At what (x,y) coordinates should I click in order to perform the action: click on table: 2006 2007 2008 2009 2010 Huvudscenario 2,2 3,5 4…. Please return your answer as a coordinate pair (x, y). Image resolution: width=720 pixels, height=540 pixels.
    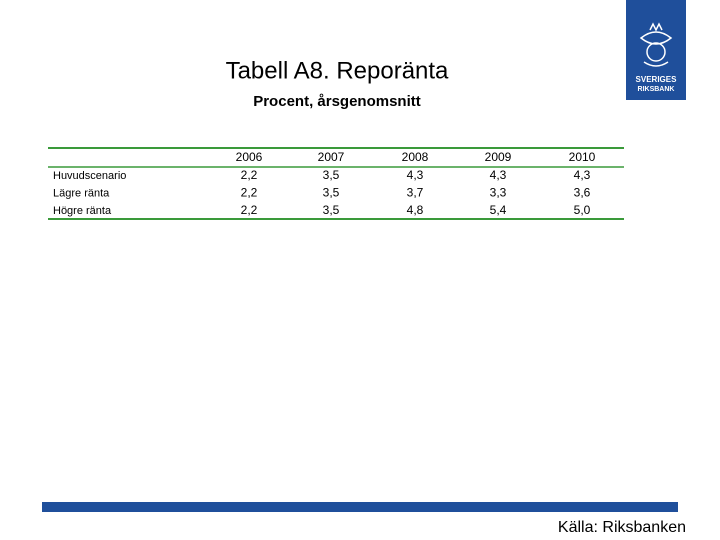
    Looking at the image, I should click on (336, 183).